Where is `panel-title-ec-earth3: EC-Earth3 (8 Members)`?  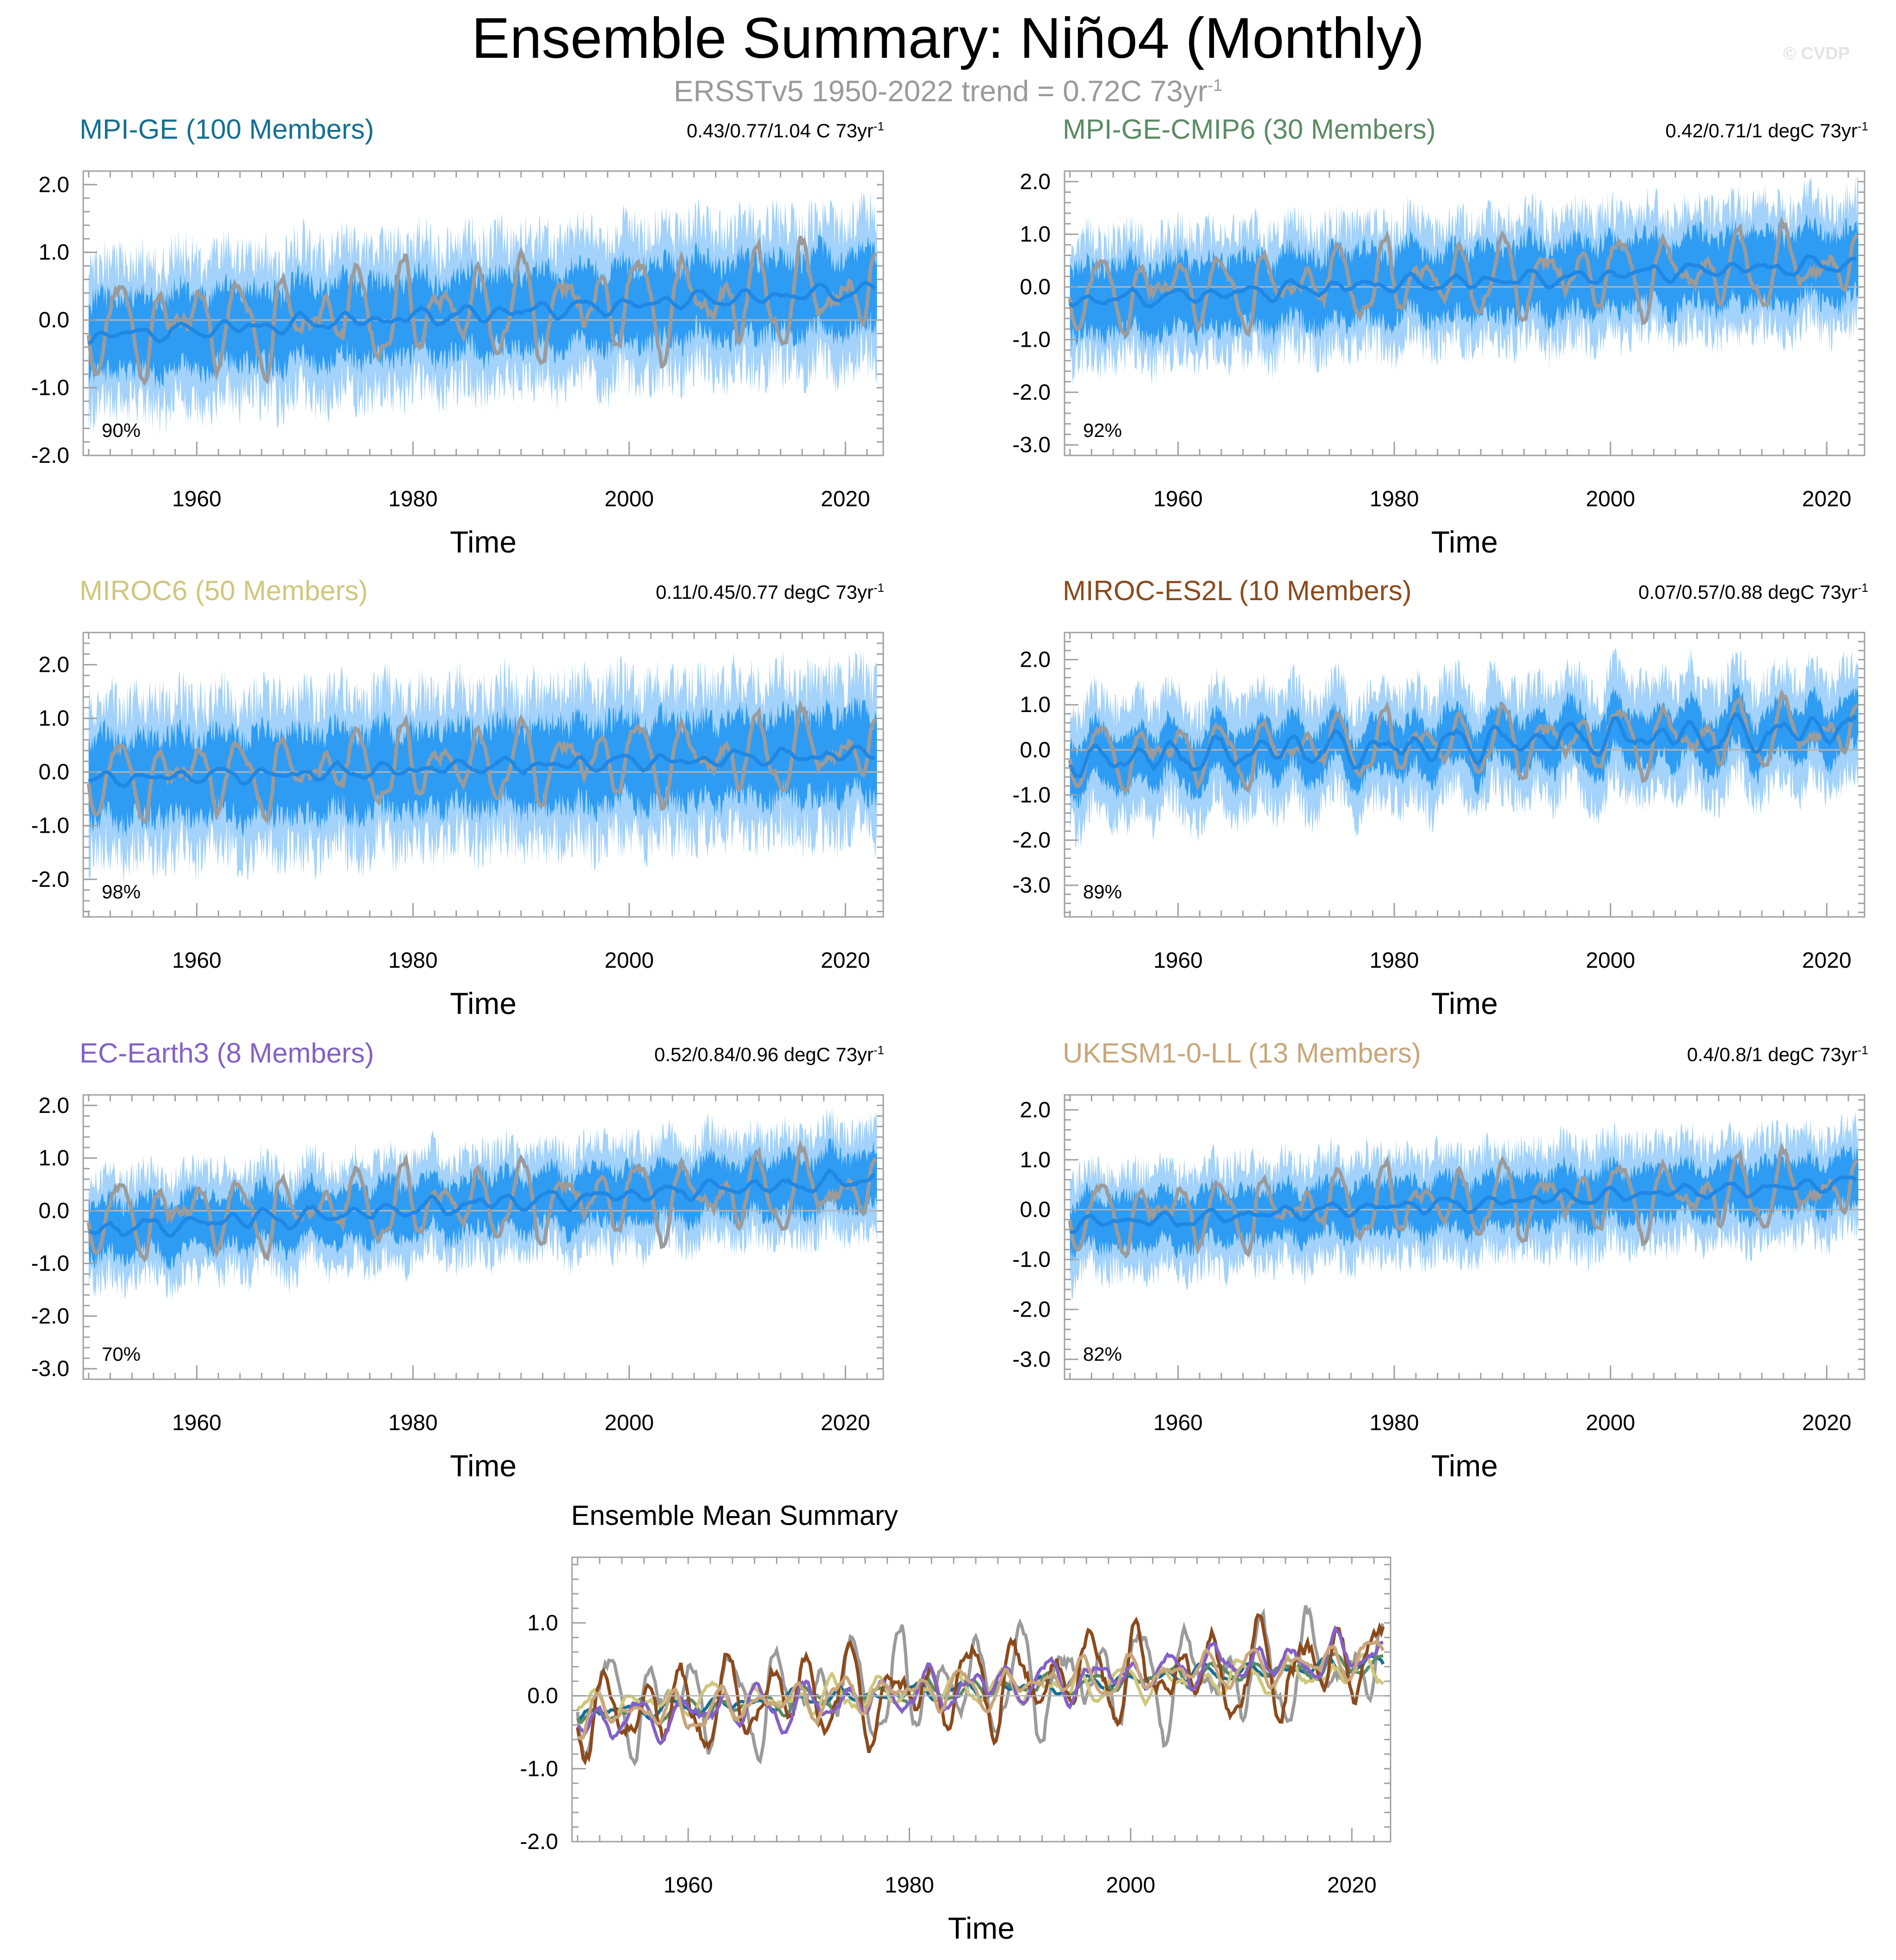
panel-title-ec-earth3: EC-Earth3 (8 Members) is located at coordinates (227, 1053).